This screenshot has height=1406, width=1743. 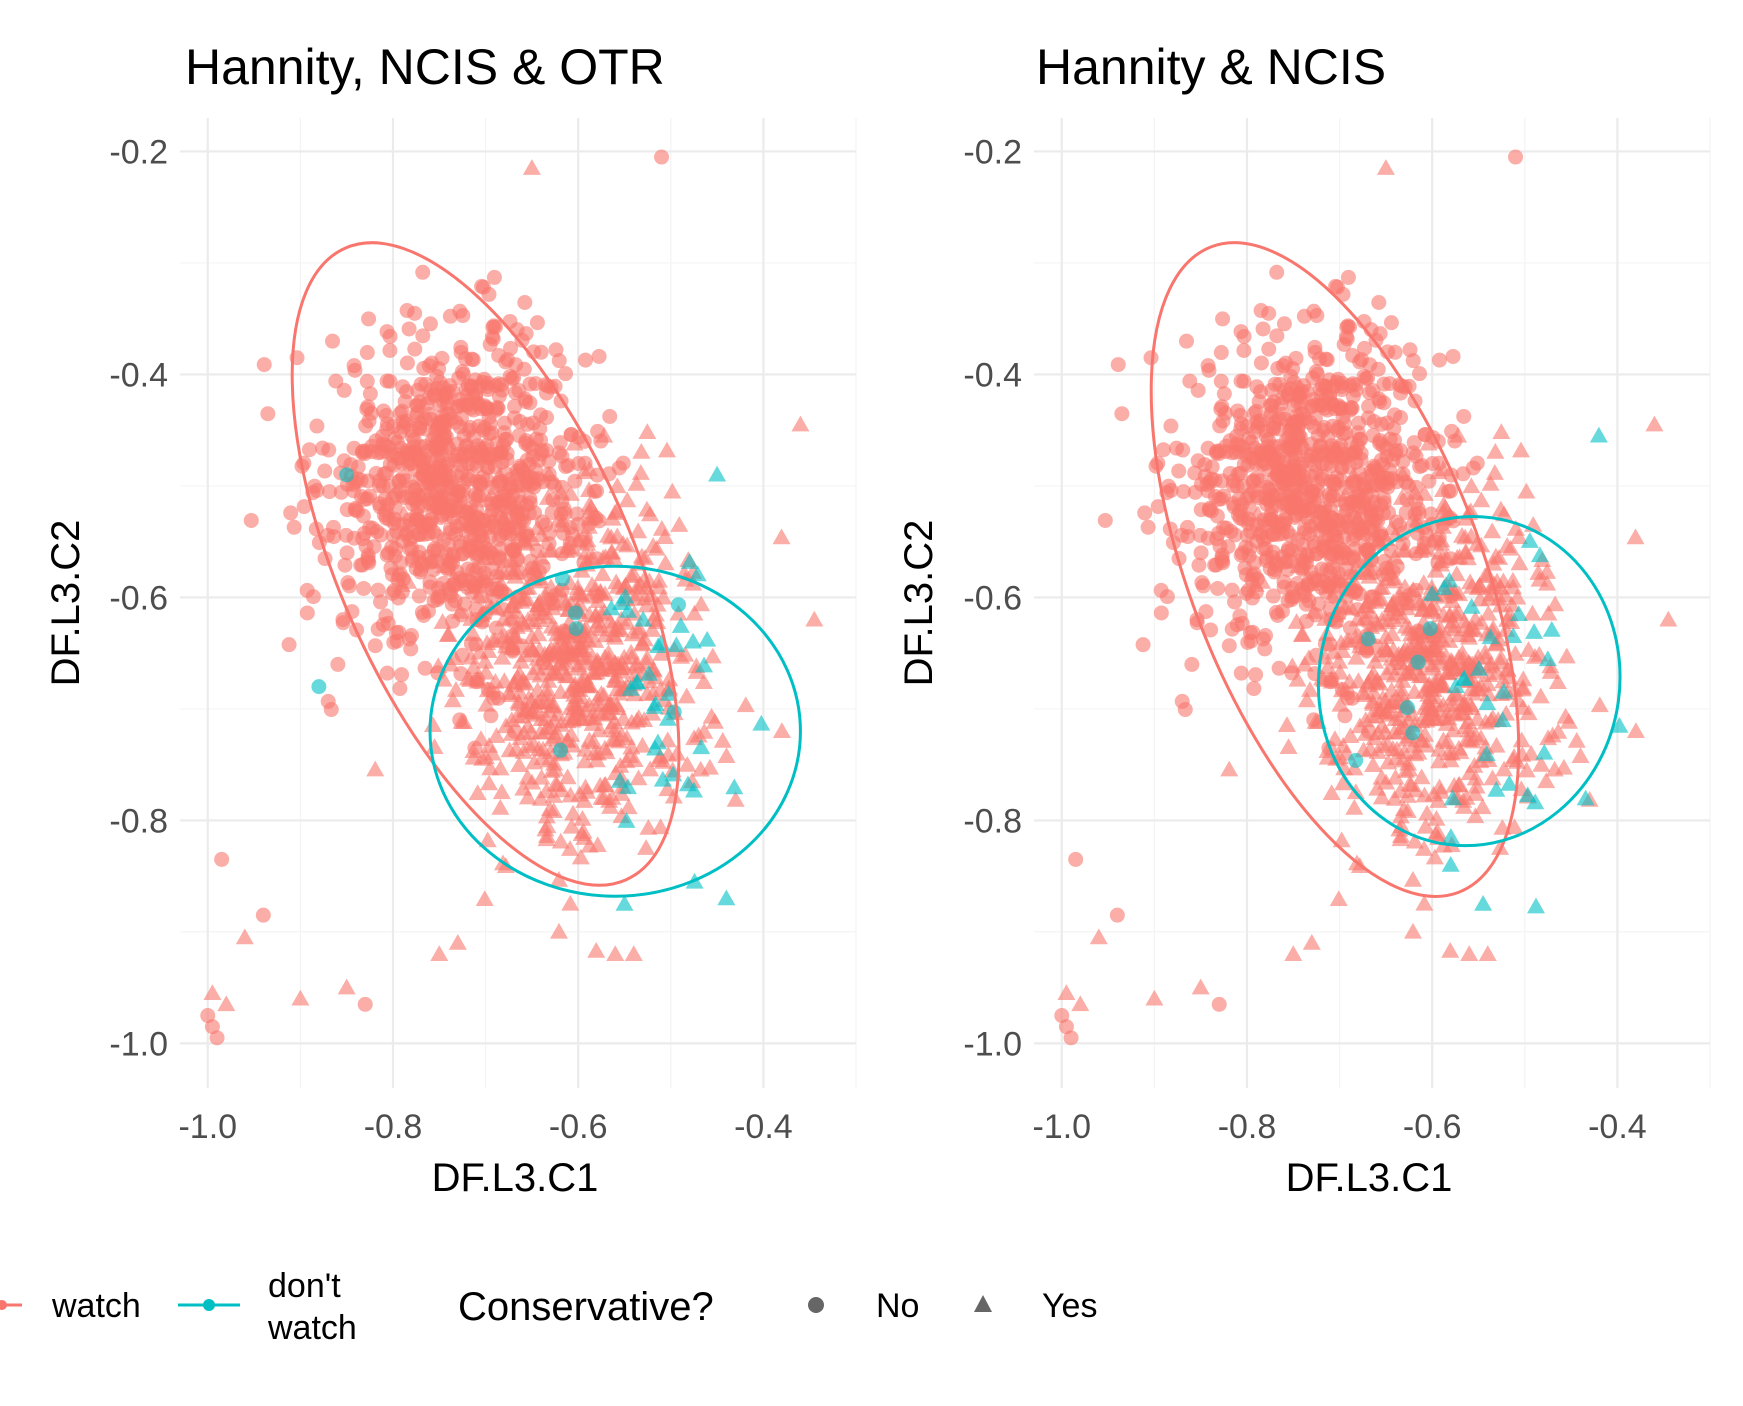 What do you see at coordinates (863, 1306) in the screenshot?
I see `legend-item-no: No` at bounding box center [863, 1306].